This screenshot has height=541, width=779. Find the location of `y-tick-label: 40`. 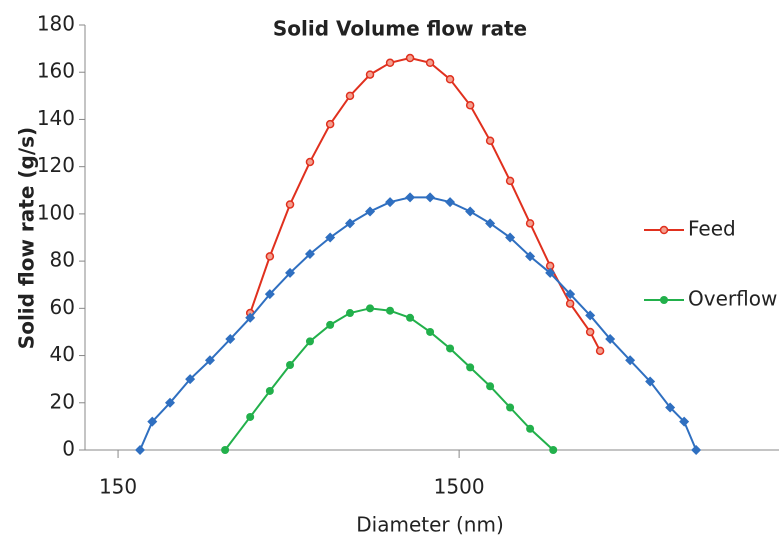

y-tick-label: 40 is located at coordinates (62, 354).